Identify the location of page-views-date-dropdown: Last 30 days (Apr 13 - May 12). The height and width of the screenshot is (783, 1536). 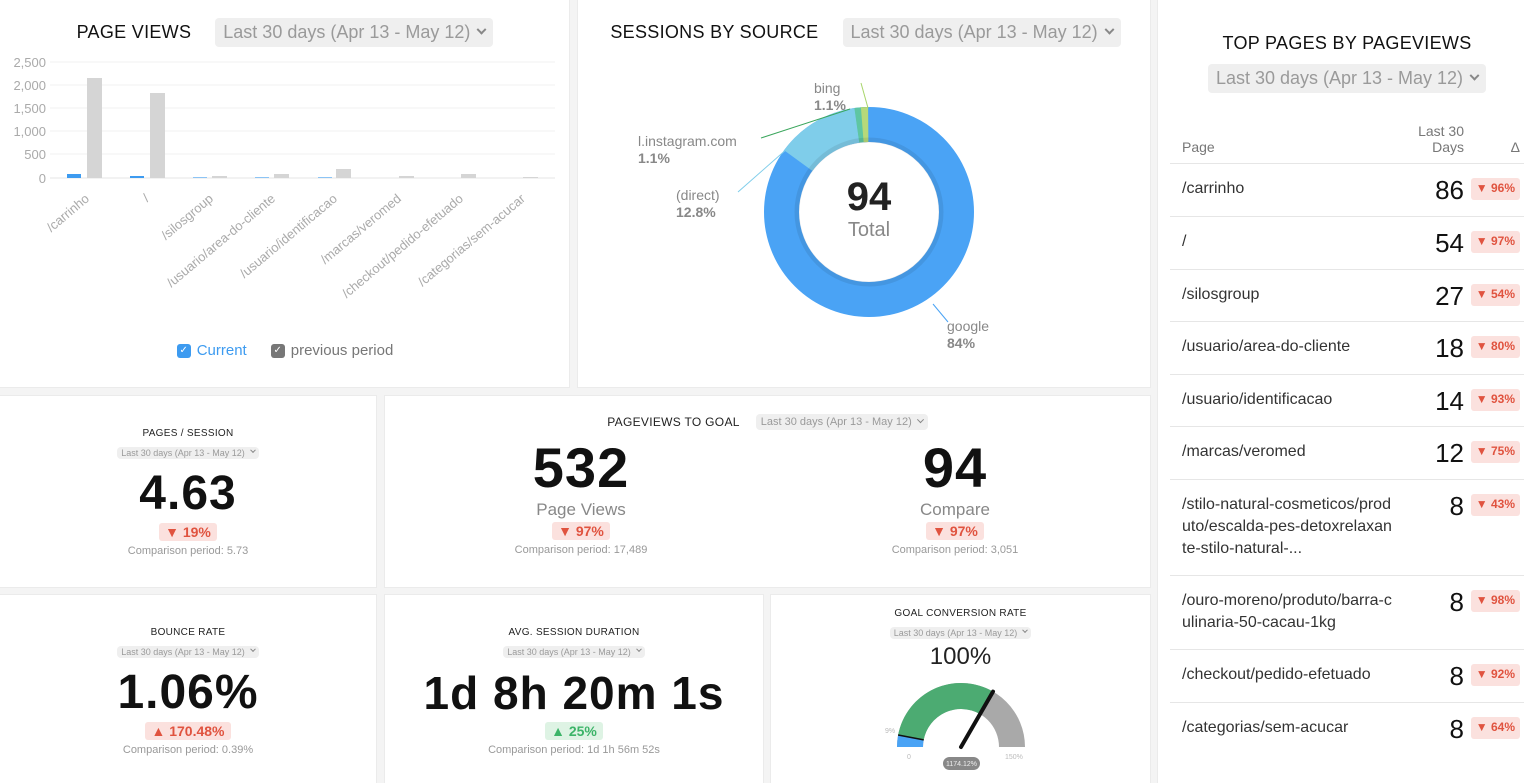
(354, 32).